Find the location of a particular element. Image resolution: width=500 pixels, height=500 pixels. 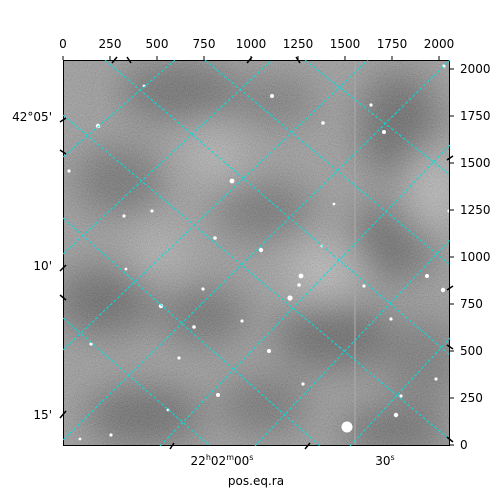

top-tick-label: 500 is located at coordinates (157, 44).